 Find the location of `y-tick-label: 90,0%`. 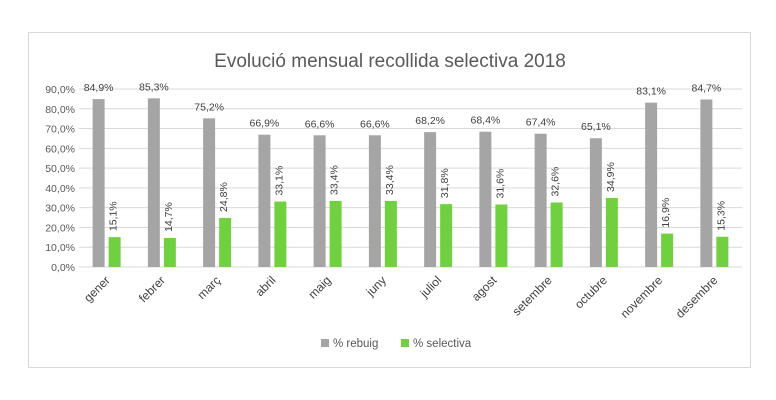

y-tick-label: 90,0% is located at coordinates (60, 90).